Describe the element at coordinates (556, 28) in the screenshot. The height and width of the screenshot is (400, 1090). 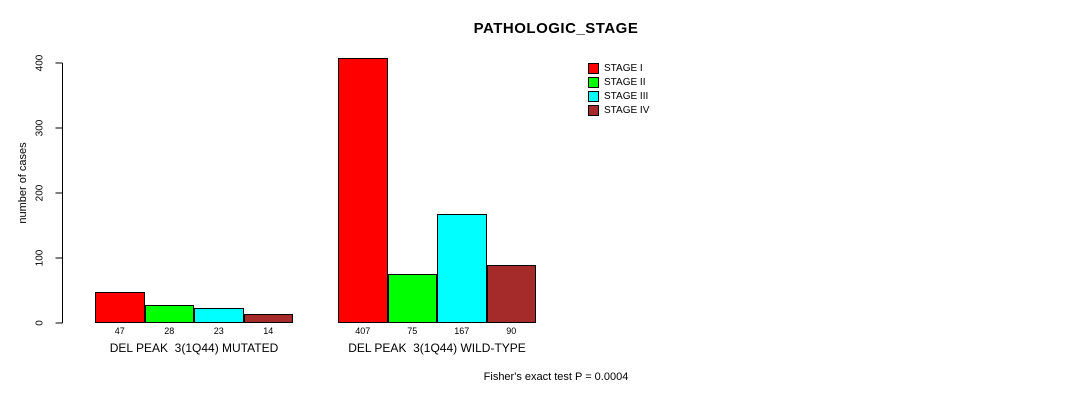
I see `chart-title: PATHOLOGIC_STAGE` at that location.